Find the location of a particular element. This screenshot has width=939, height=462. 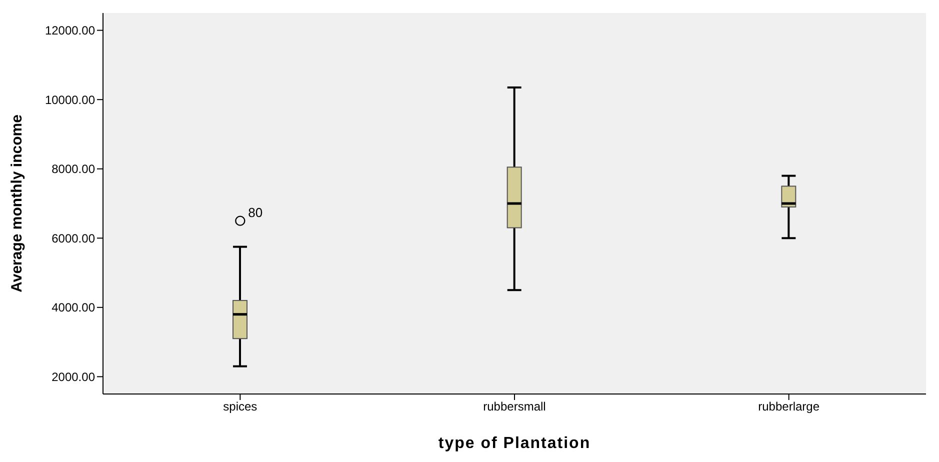

annotation: 80 is located at coordinates (255, 212).